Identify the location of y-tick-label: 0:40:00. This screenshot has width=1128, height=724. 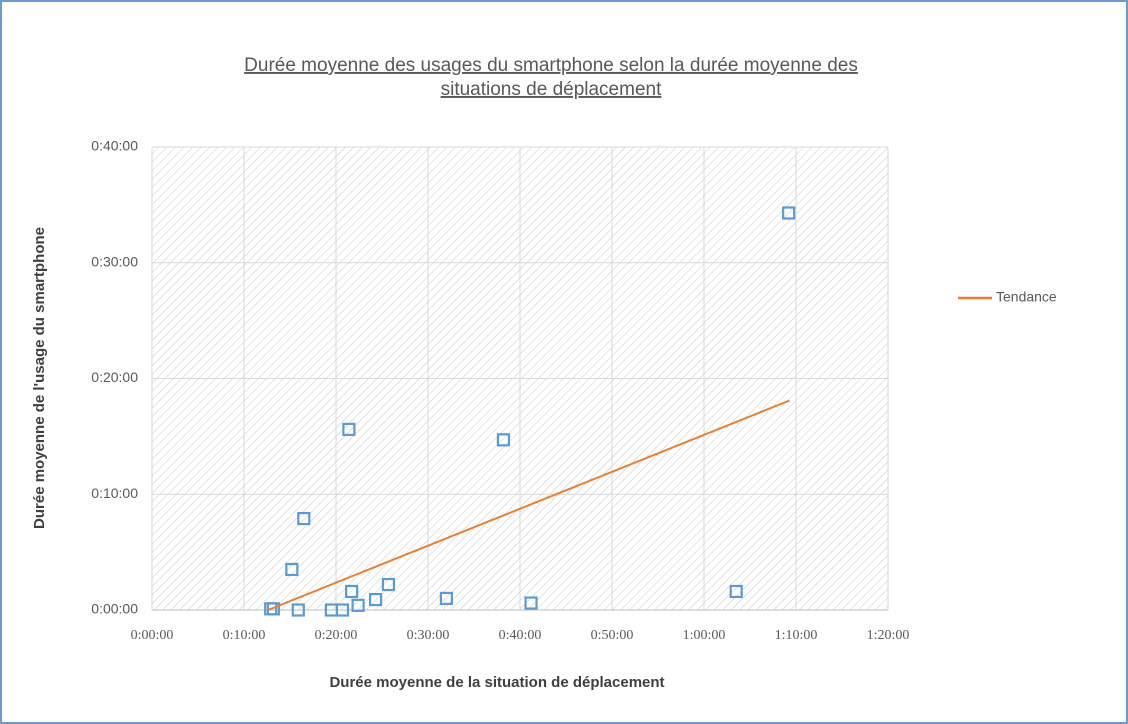
(114, 146).